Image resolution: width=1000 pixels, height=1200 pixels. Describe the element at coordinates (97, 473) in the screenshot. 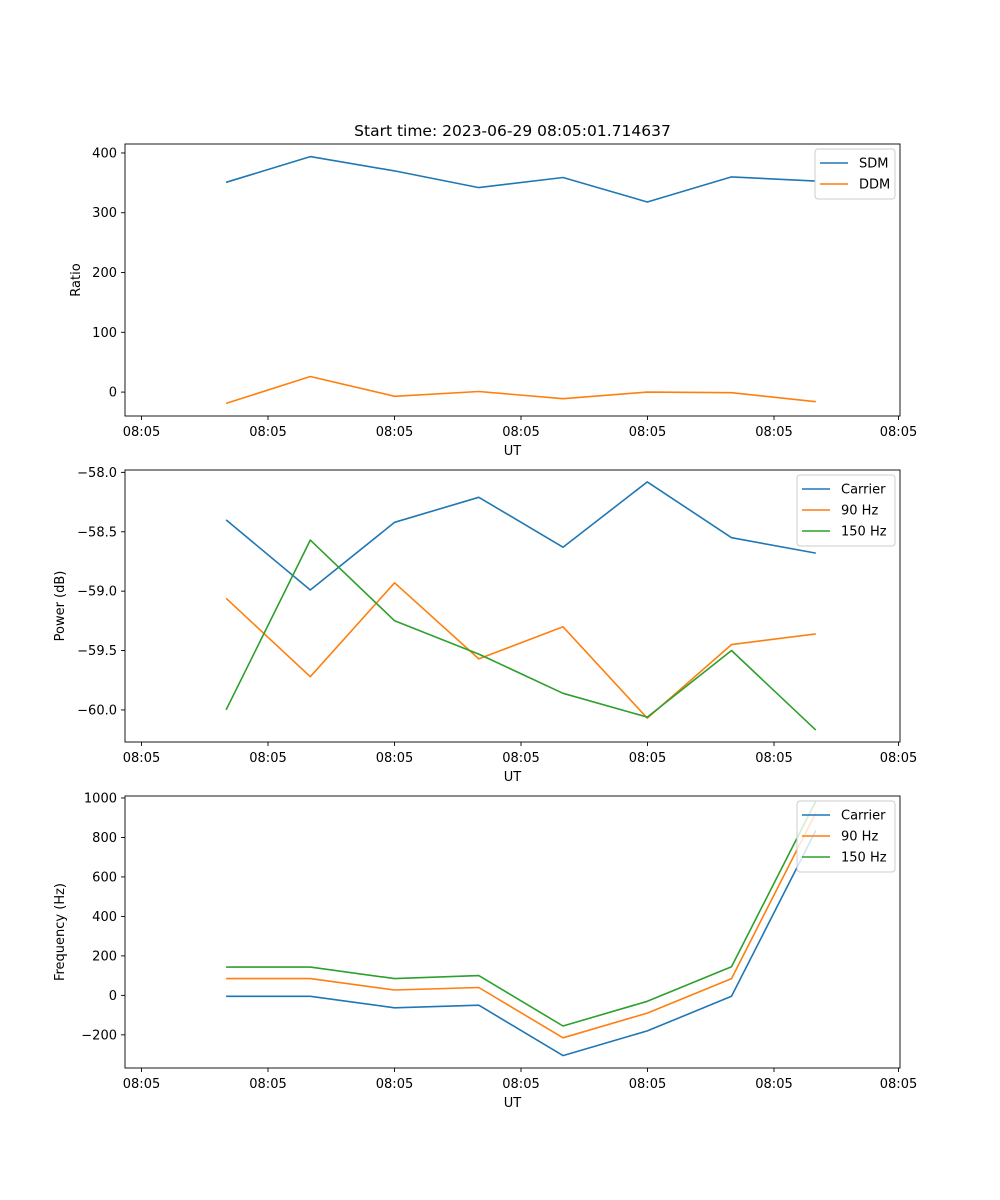

I see `y-tick-label: −58.0` at that location.